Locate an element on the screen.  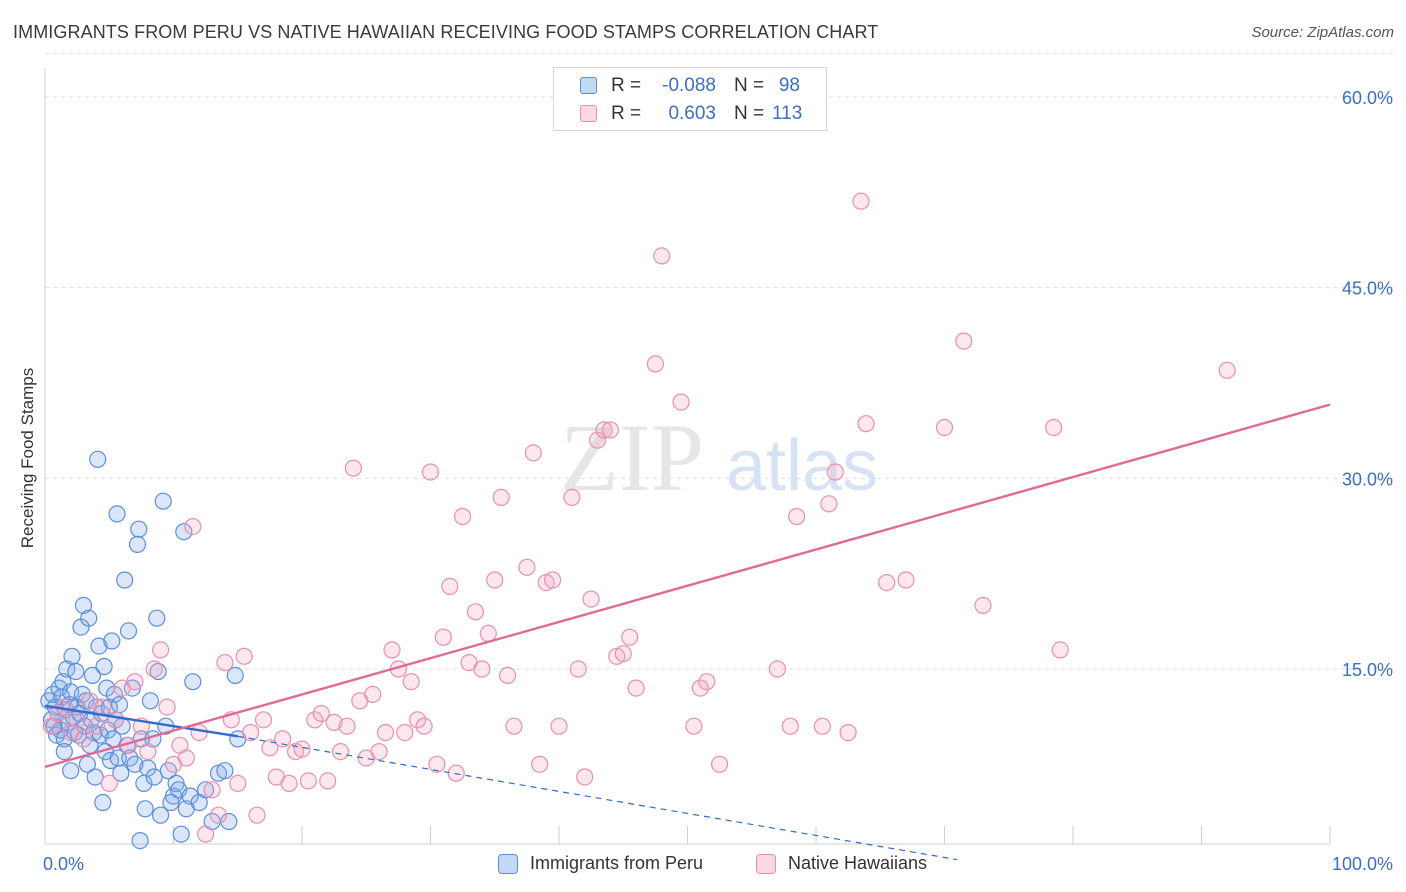
stats-swatch-blue is located at coordinates (588, 85).